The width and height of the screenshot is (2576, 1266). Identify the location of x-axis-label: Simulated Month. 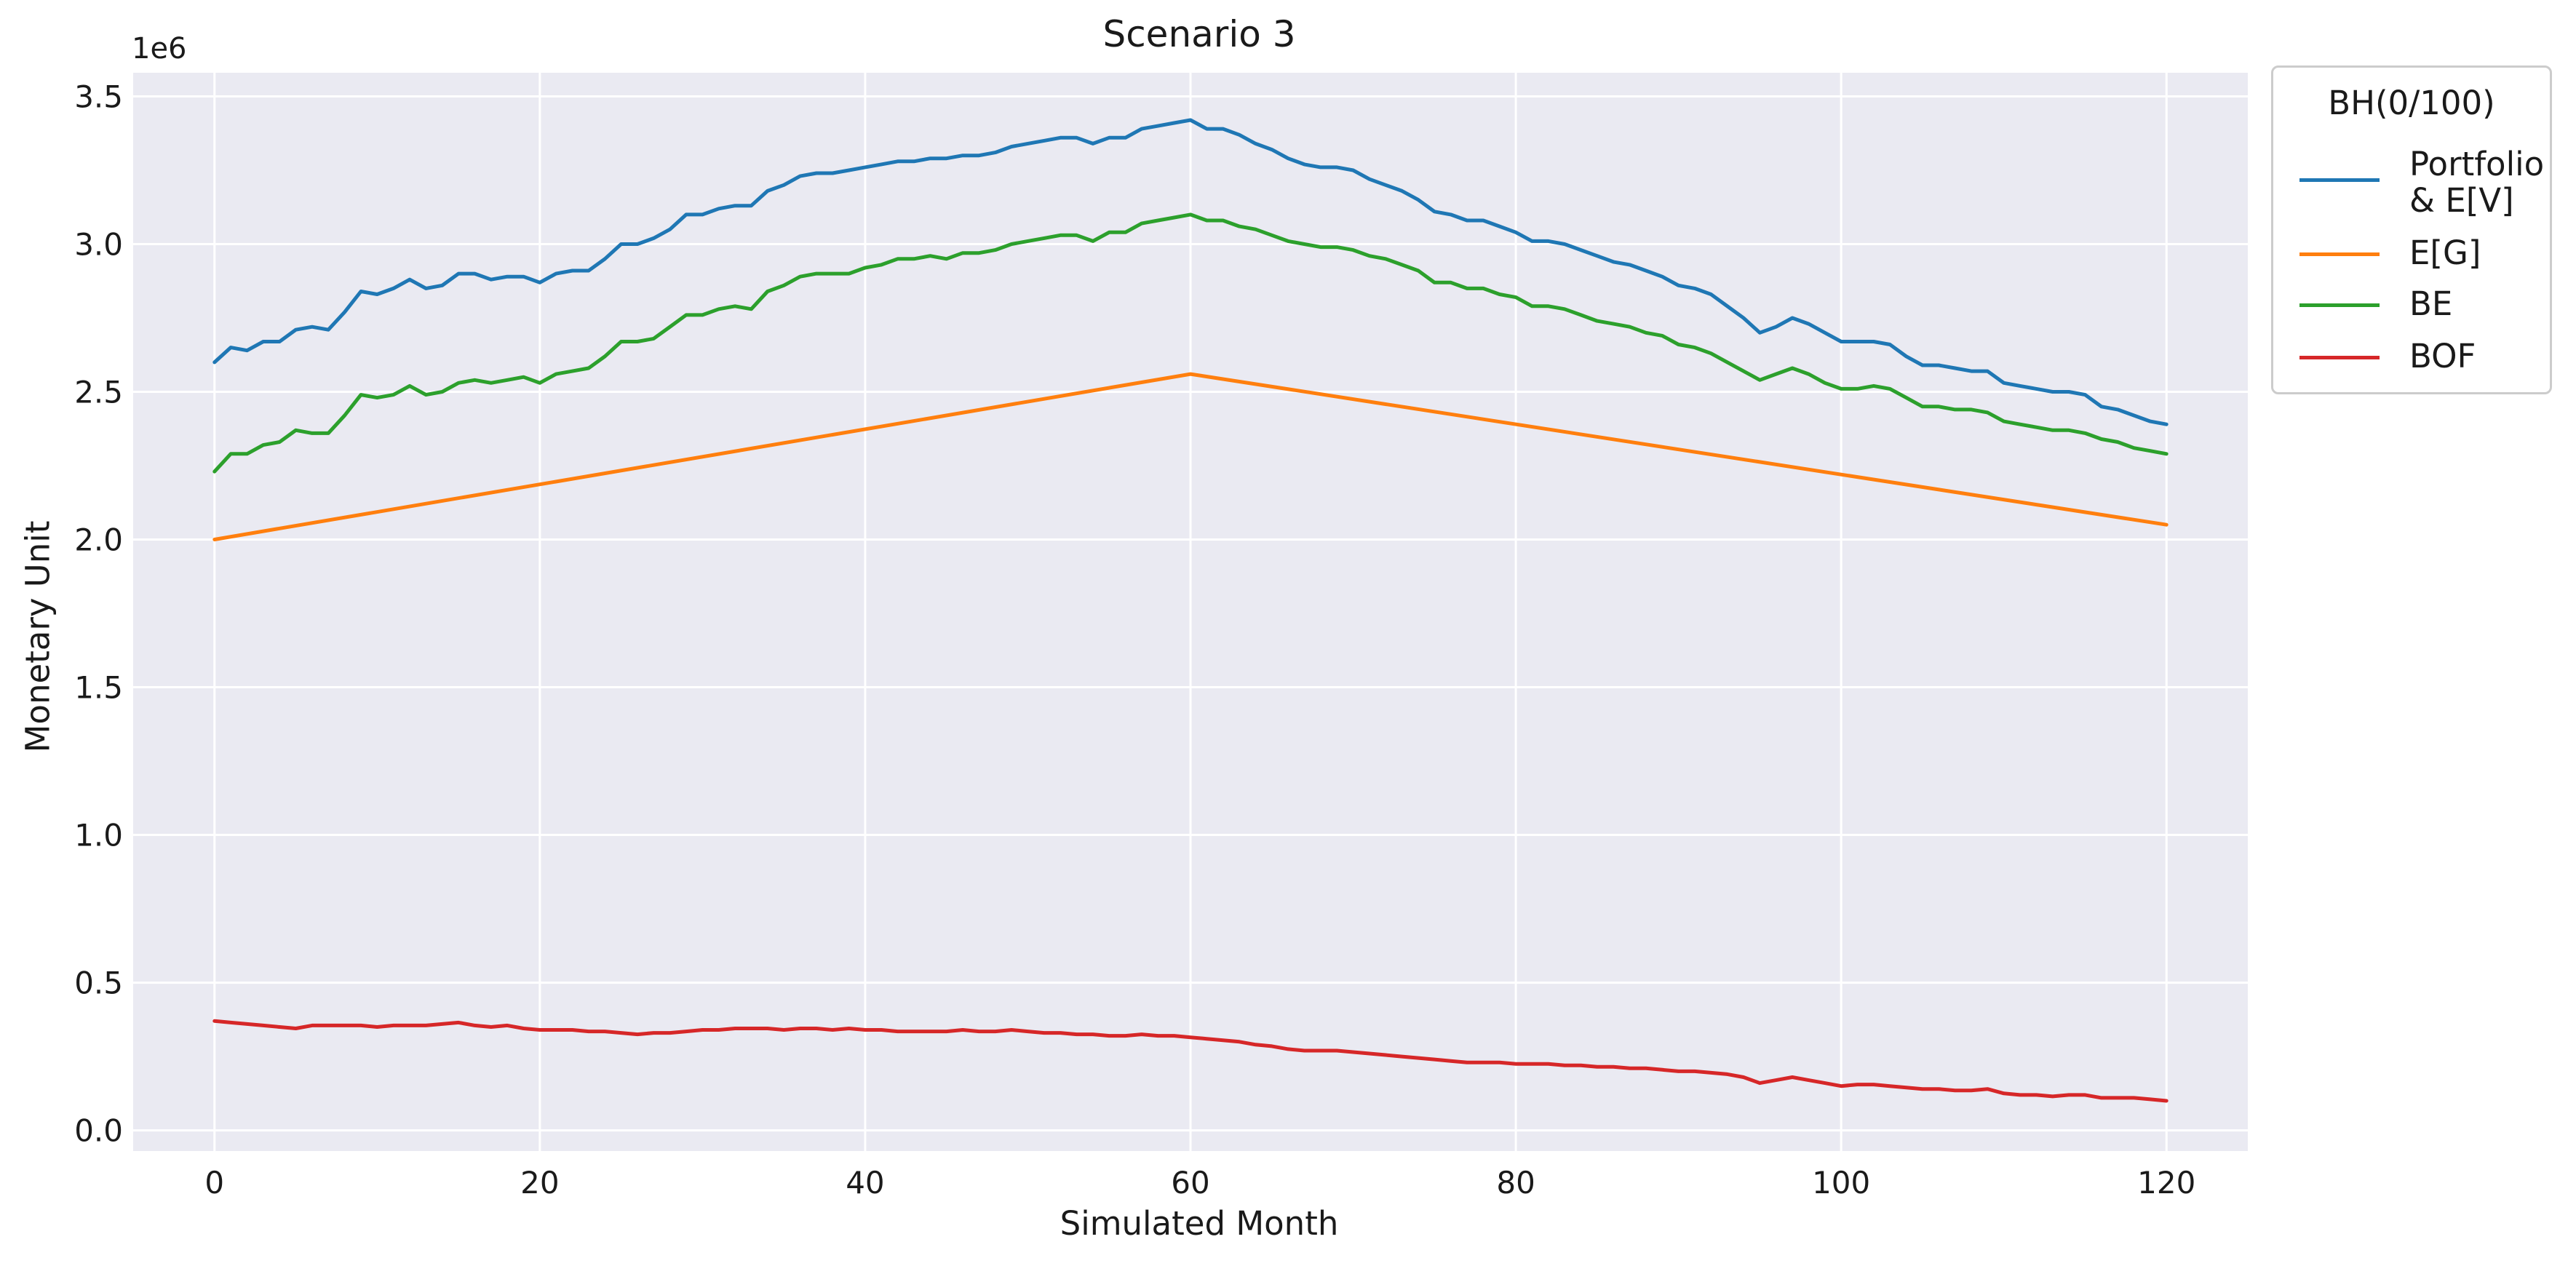
(1199, 1223).